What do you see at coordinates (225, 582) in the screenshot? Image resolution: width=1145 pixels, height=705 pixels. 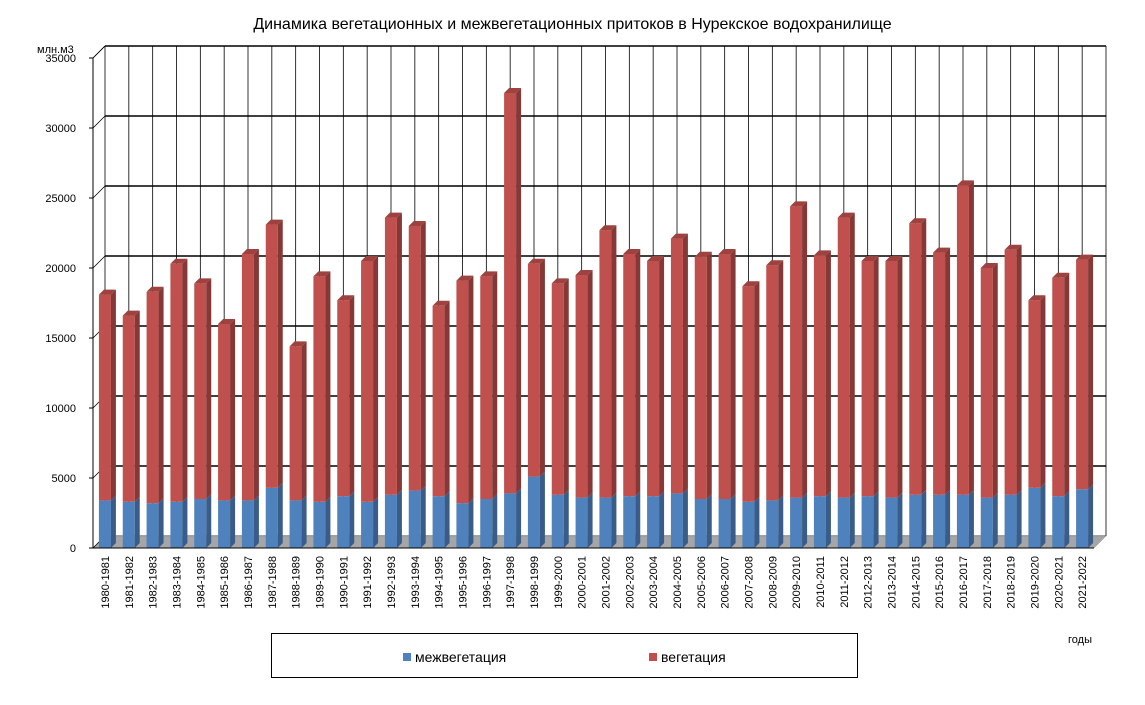 I see `x-tick-label: 1985-1986` at bounding box center [225, 582].